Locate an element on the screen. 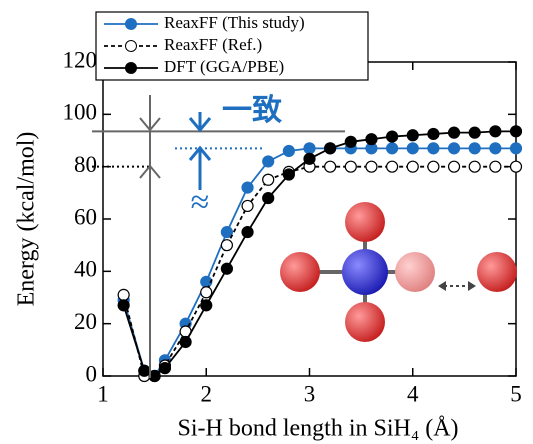 The image size is (533, 444). x-tick-label: 1 is located at coordinates (103, 393).